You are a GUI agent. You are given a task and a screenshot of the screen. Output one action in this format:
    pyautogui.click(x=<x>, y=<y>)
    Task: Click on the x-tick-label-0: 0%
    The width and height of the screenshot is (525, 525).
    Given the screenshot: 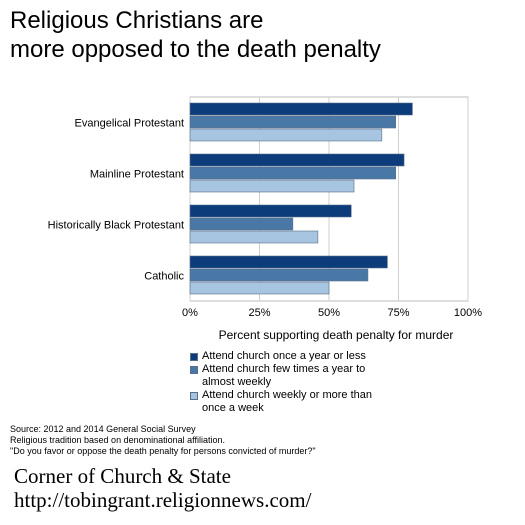 What is the action you would take?
    pyautogui.click(x=190, y=313)
    